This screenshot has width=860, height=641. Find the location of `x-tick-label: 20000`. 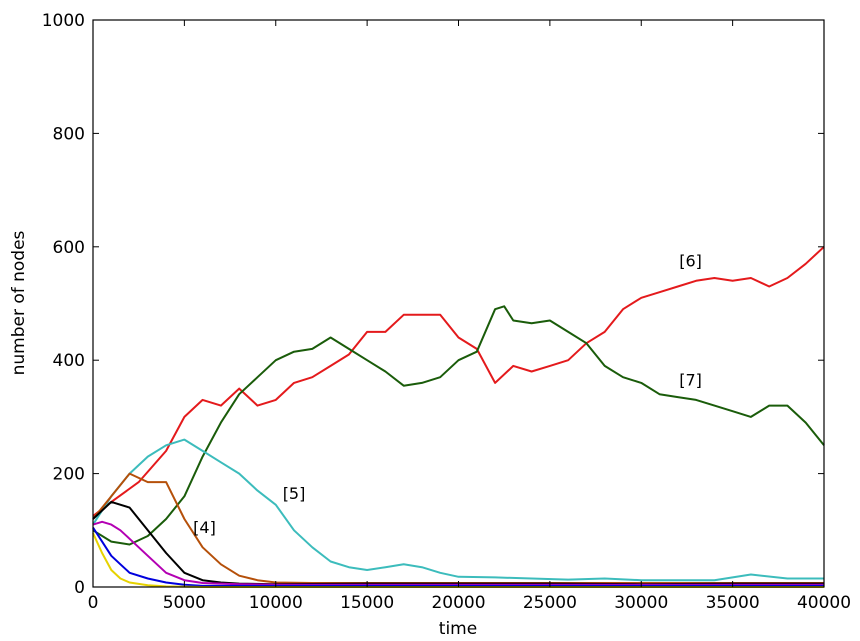

x-tick-label: 20000 is located at coordinates (458, 603).